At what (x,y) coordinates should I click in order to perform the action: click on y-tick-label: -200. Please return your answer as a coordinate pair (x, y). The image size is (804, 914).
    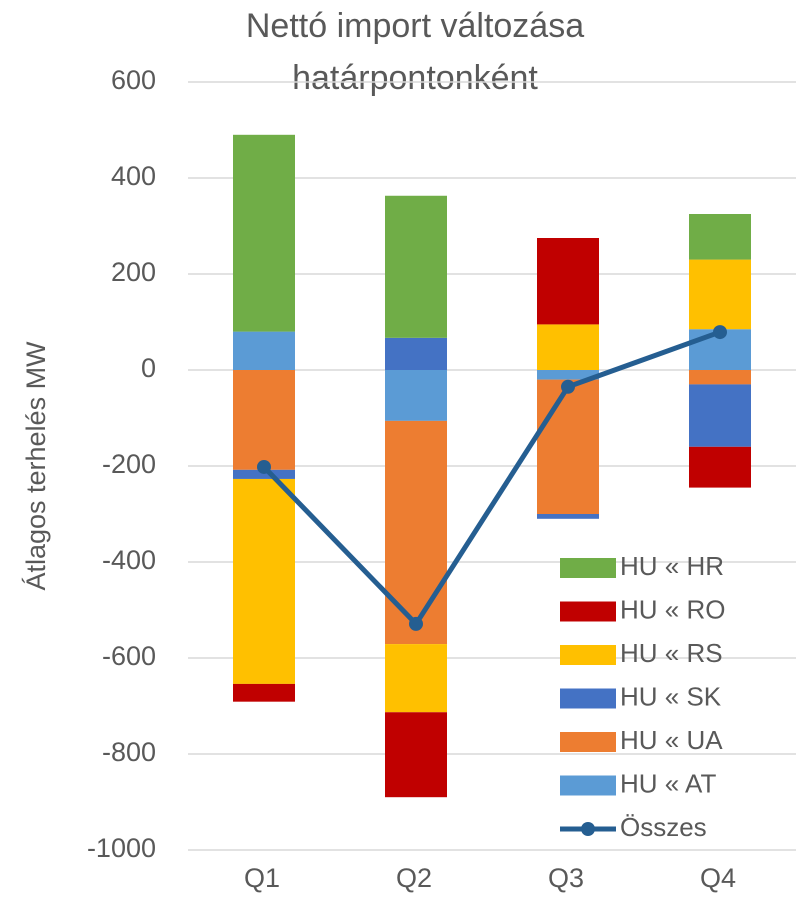
    Looking at the image, I should click on (129, 464).